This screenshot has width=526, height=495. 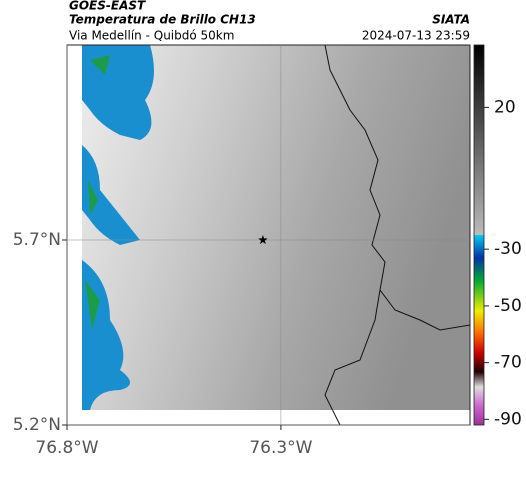 What do you see at coordinates (505, 107) in the screenshot?
I see `colorbar-tick-label: 20` at bounding box center [505, 107].